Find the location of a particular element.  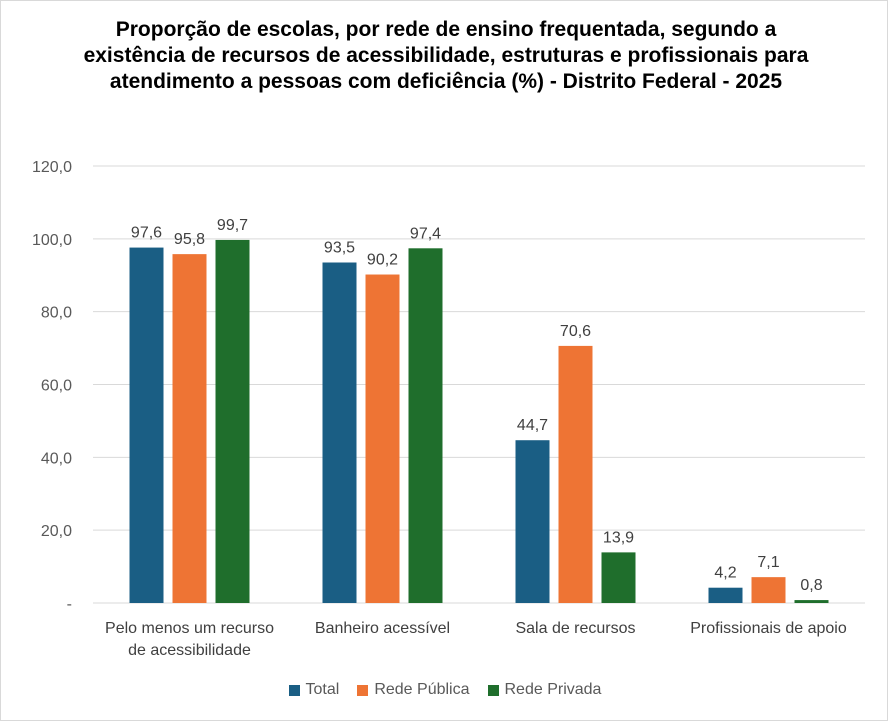

legend-item: Rede Privada is located at coordinates (544, 690).